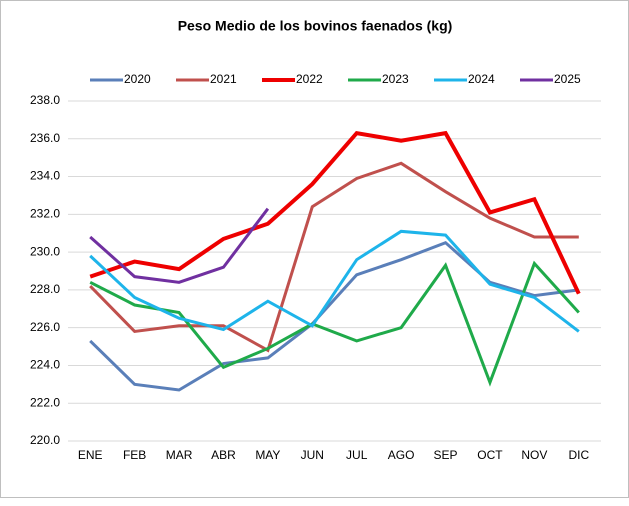  What do you see at coordinates (357, 455) in the screenshot?
I see `x-tick-label: JUL` at bounding box center [357, 455].